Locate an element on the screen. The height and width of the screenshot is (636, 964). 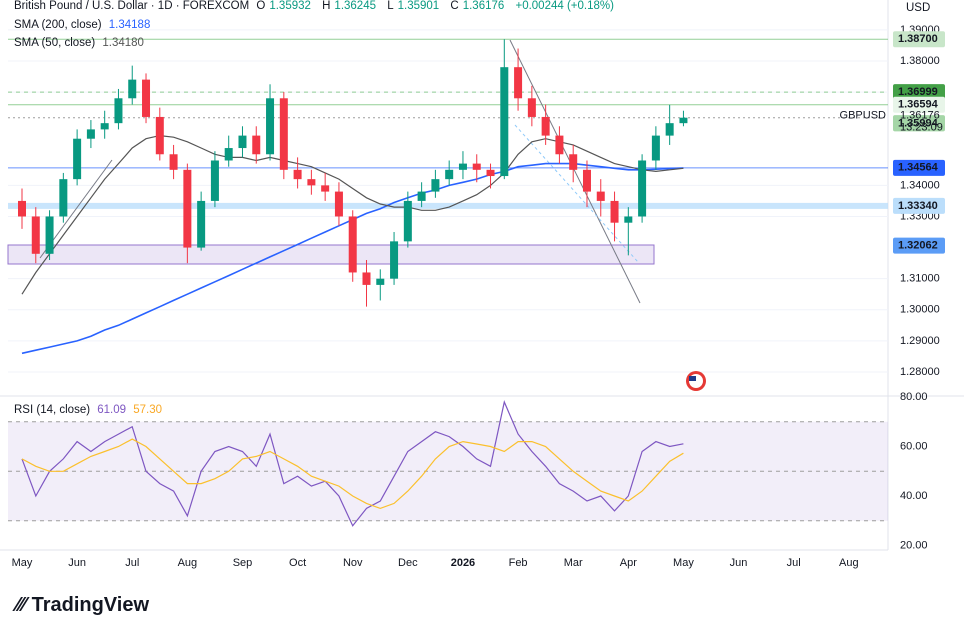
x-tick-label: Jun is located at coordinates (77, 563).